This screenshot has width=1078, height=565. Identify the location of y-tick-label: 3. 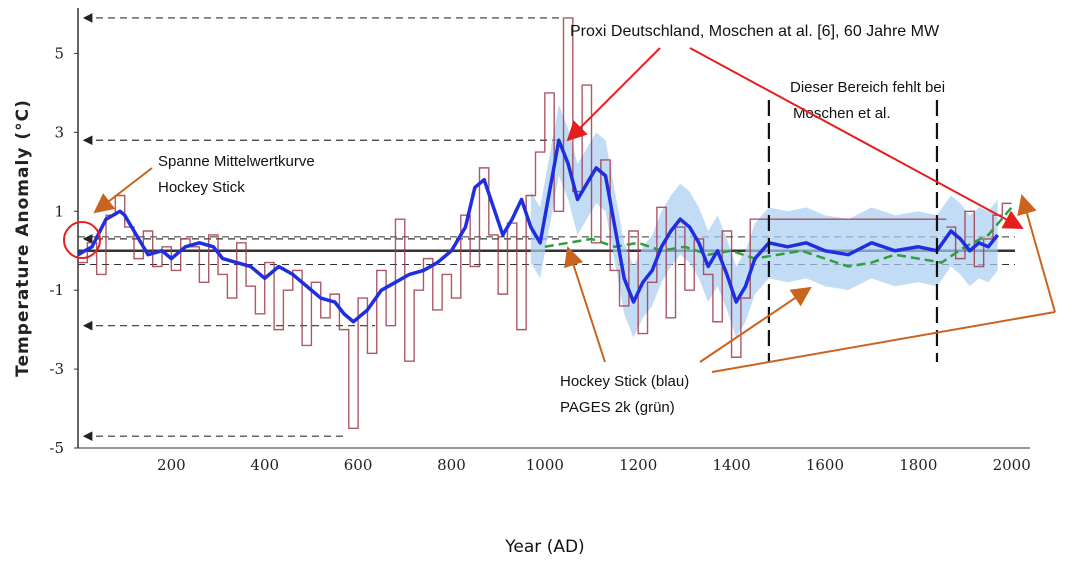
(59, 132).